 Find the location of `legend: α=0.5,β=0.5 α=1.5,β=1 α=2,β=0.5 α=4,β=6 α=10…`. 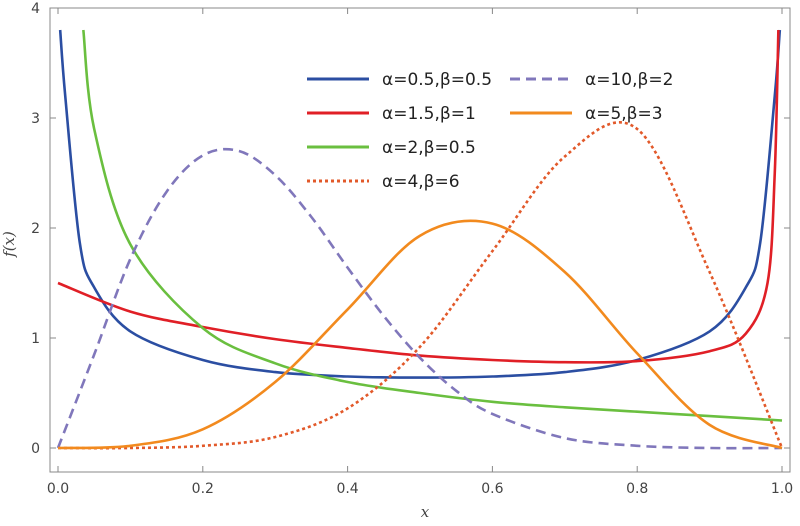

legend: α=0.5,β=0.5 α=1.5,β=1 α=2,β=0.5 α=4,β=6 α=10… is located at coordinates (490, 131).